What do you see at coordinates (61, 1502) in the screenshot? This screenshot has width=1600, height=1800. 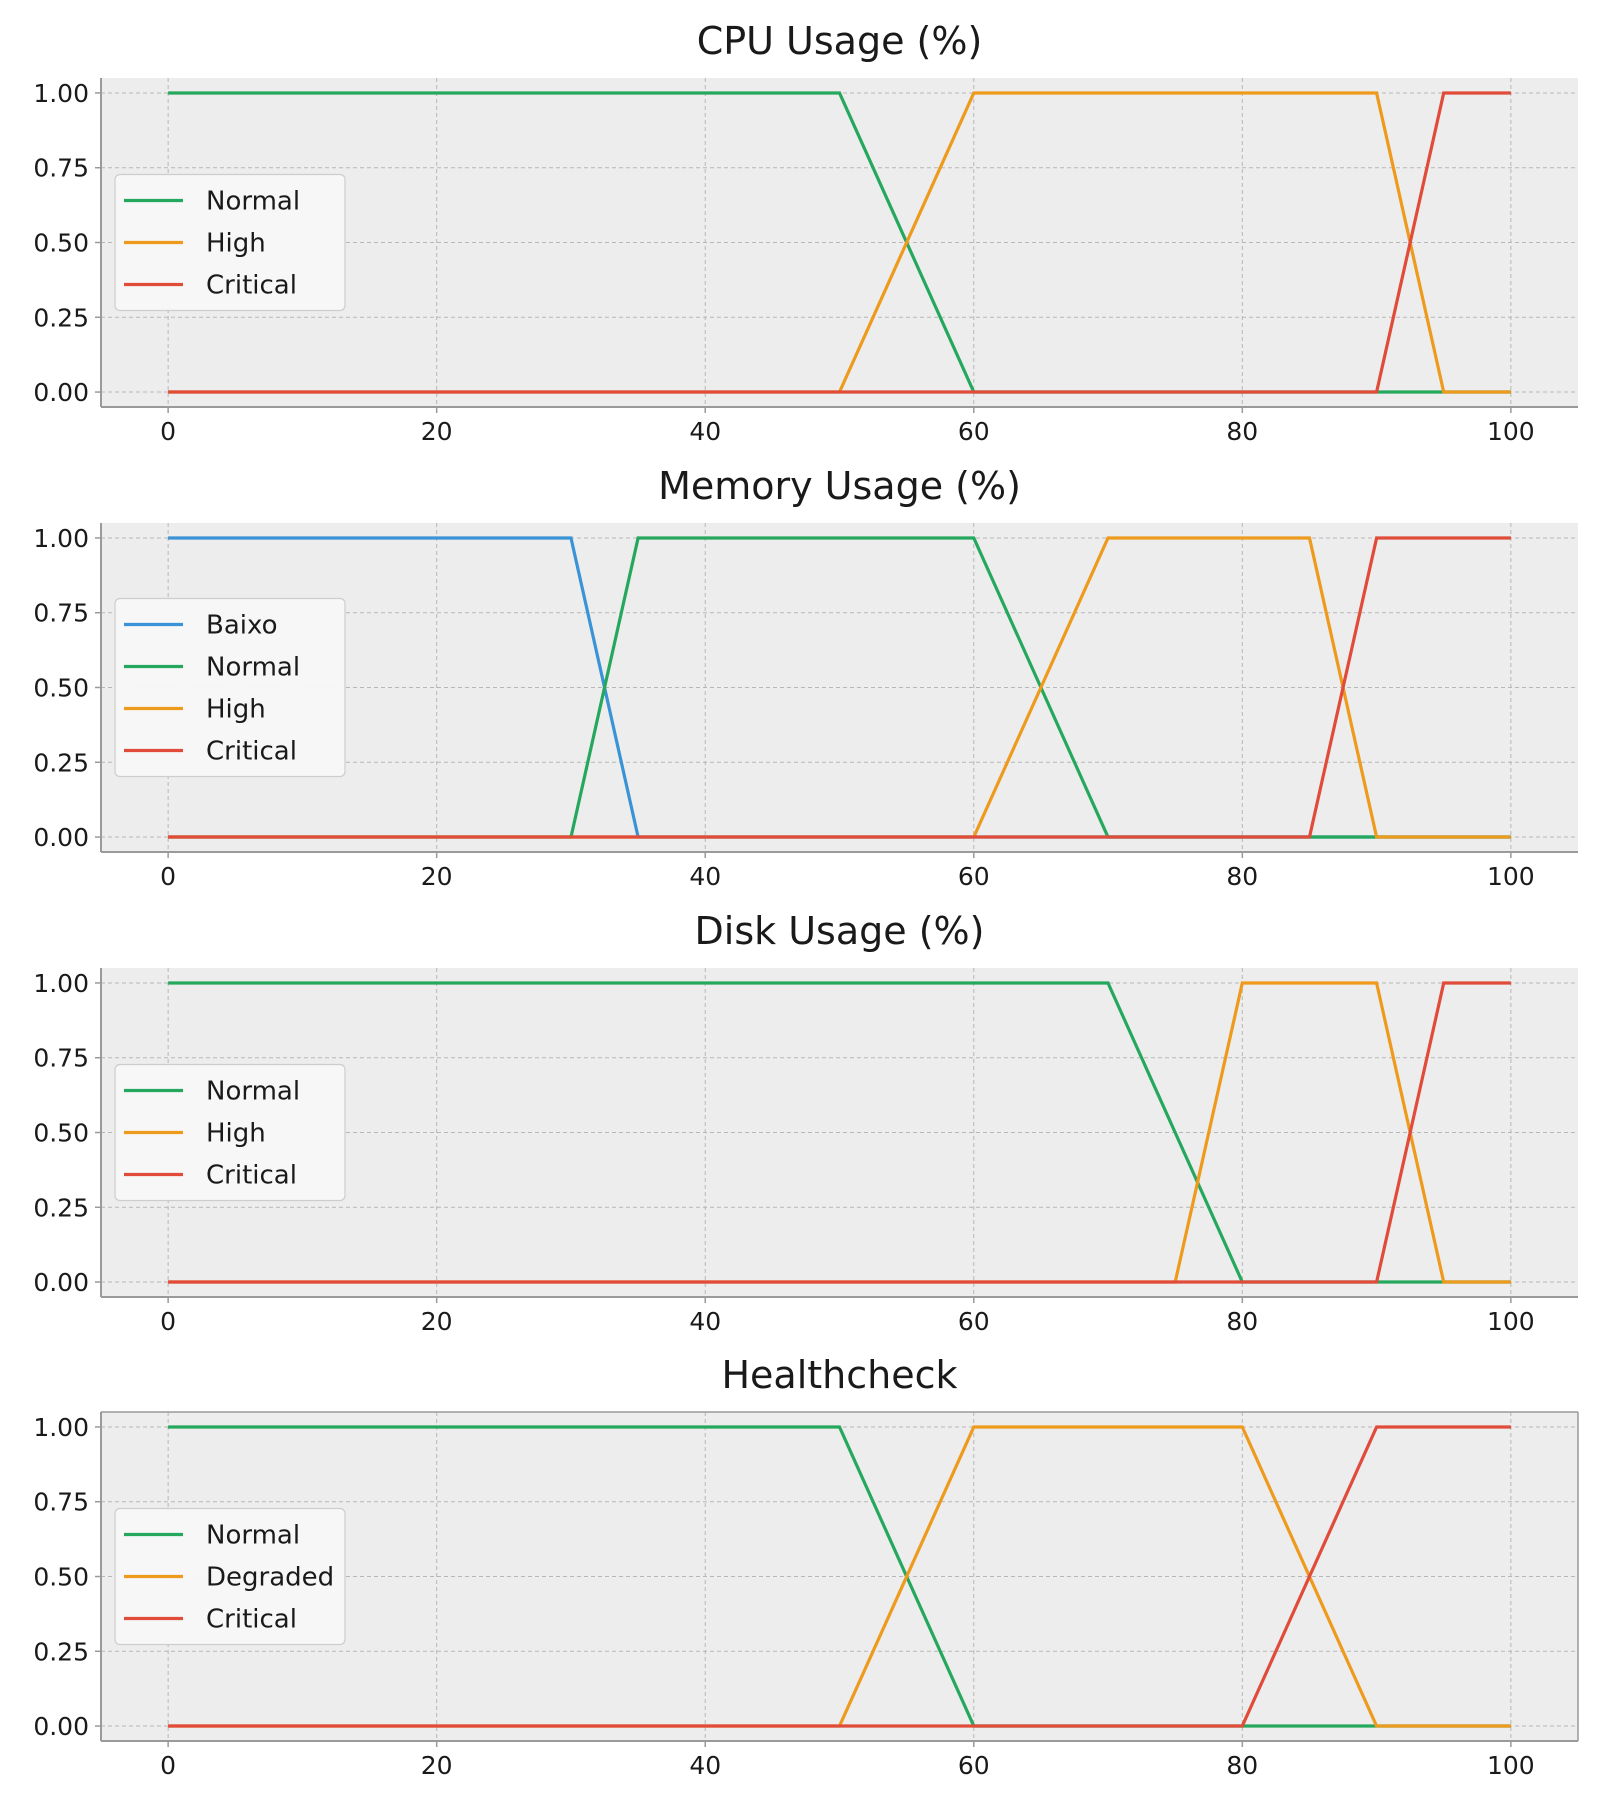 I see `chart-4-ytick-label: 0.75` at bounding box center [61, 1502].